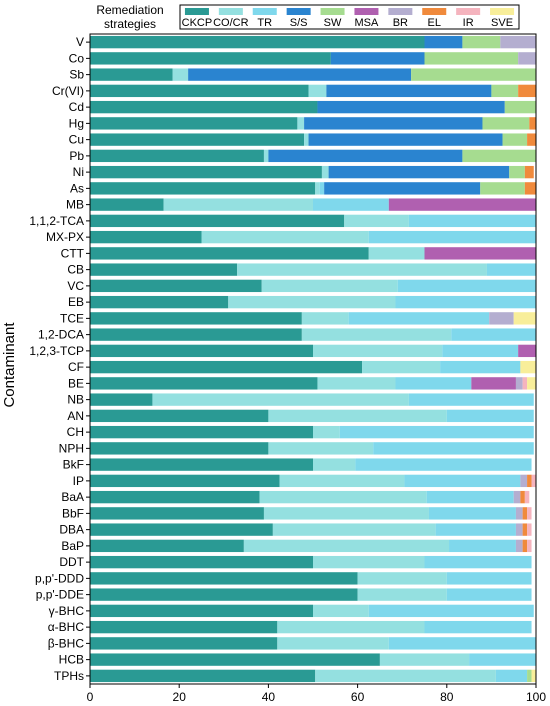  I want to click on x-tick-label: 100, so click(536, 697).